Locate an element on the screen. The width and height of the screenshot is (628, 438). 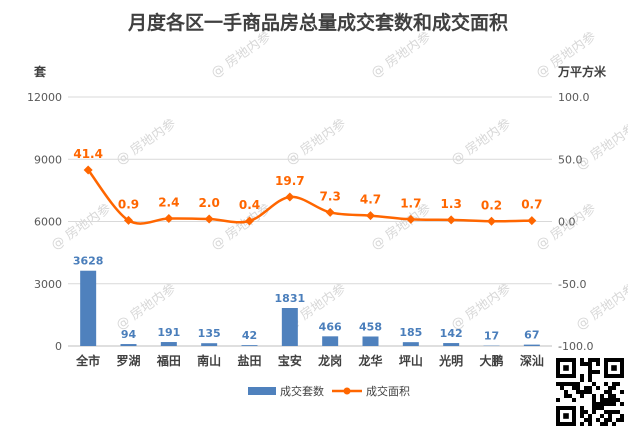
right-tick-label-3: 50.0 is located at coordinates (570, 159).